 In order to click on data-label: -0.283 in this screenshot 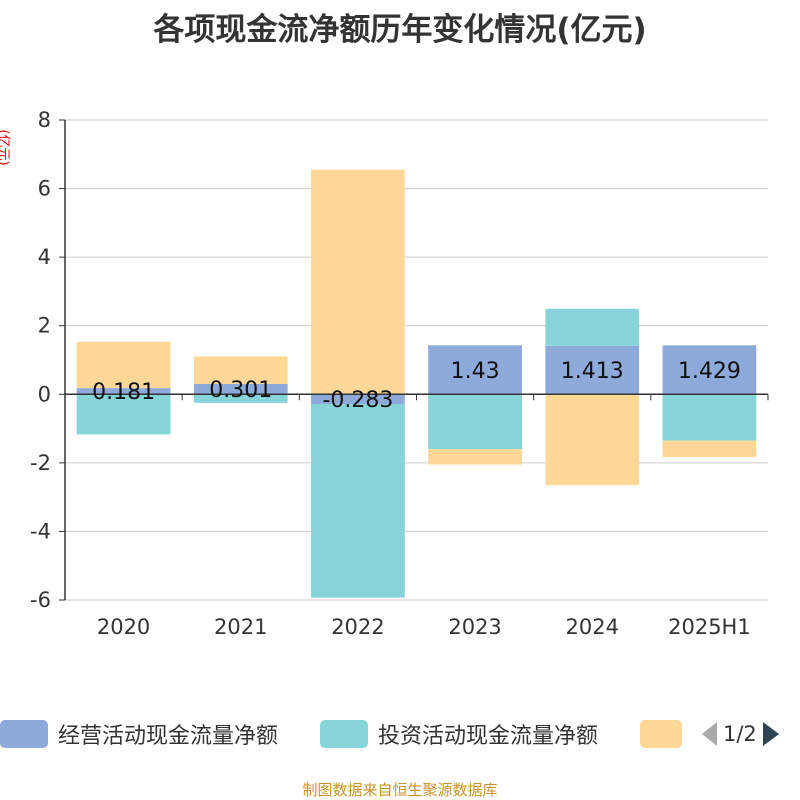, I will do `click(357, 400)`.